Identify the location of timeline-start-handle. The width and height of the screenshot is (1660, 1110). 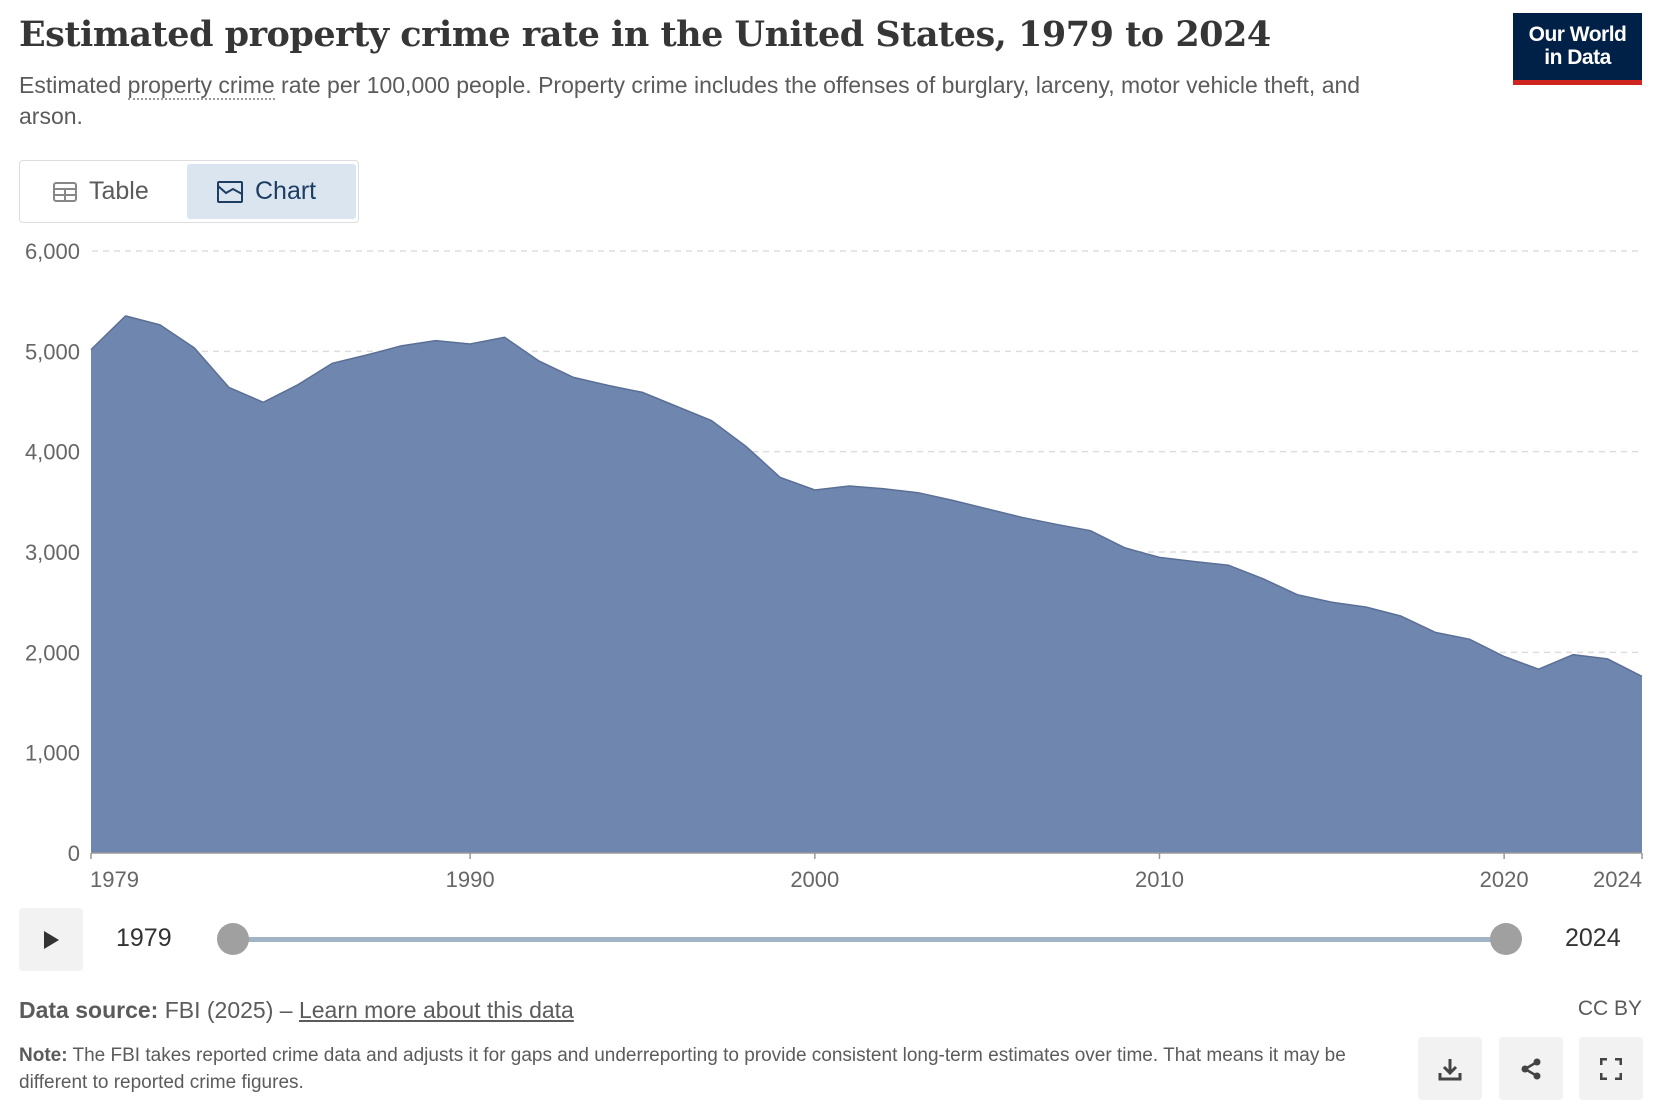
(233, 939).